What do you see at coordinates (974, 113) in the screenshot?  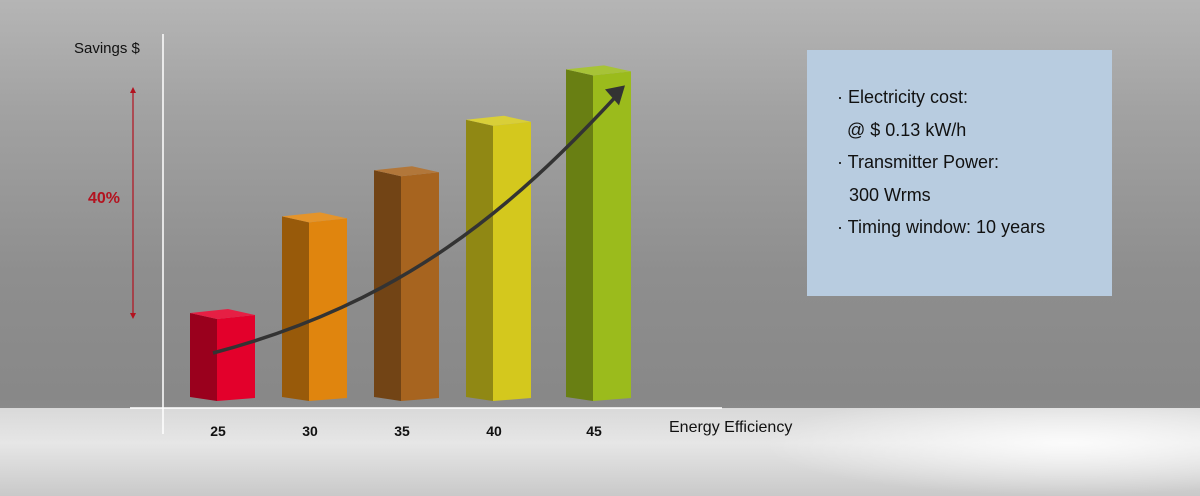 I see `info-item-electricity: · Electricity cost: @ $ 0.13 kW/h` at bounding box center [974, 113].